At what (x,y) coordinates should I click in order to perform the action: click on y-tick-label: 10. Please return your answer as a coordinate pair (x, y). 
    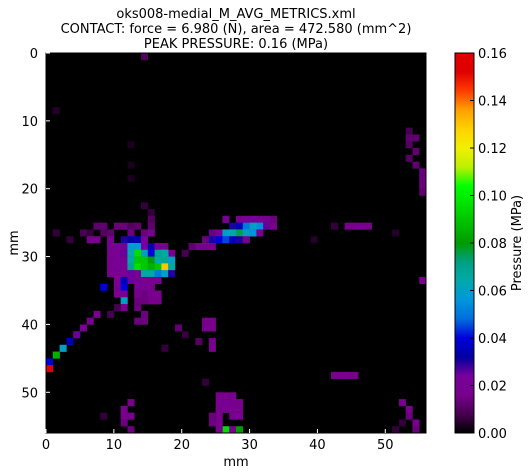
    Looking at the image, I should click on (29, 122).